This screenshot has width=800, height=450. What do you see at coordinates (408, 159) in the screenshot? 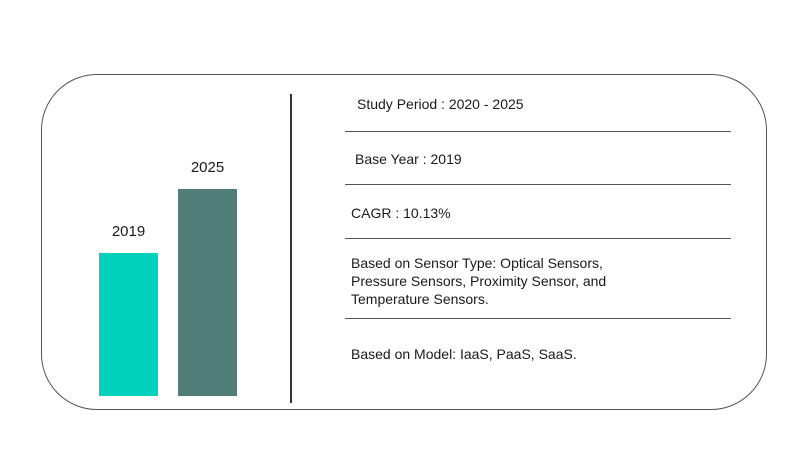
I see `base-year-text: Base Year : 2019` at bounding box center [408, 159].